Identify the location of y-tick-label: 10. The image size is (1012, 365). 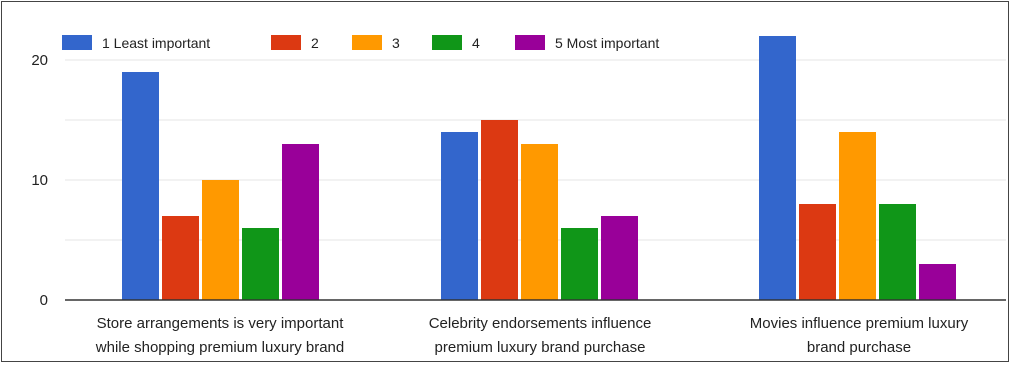
(39, 180).